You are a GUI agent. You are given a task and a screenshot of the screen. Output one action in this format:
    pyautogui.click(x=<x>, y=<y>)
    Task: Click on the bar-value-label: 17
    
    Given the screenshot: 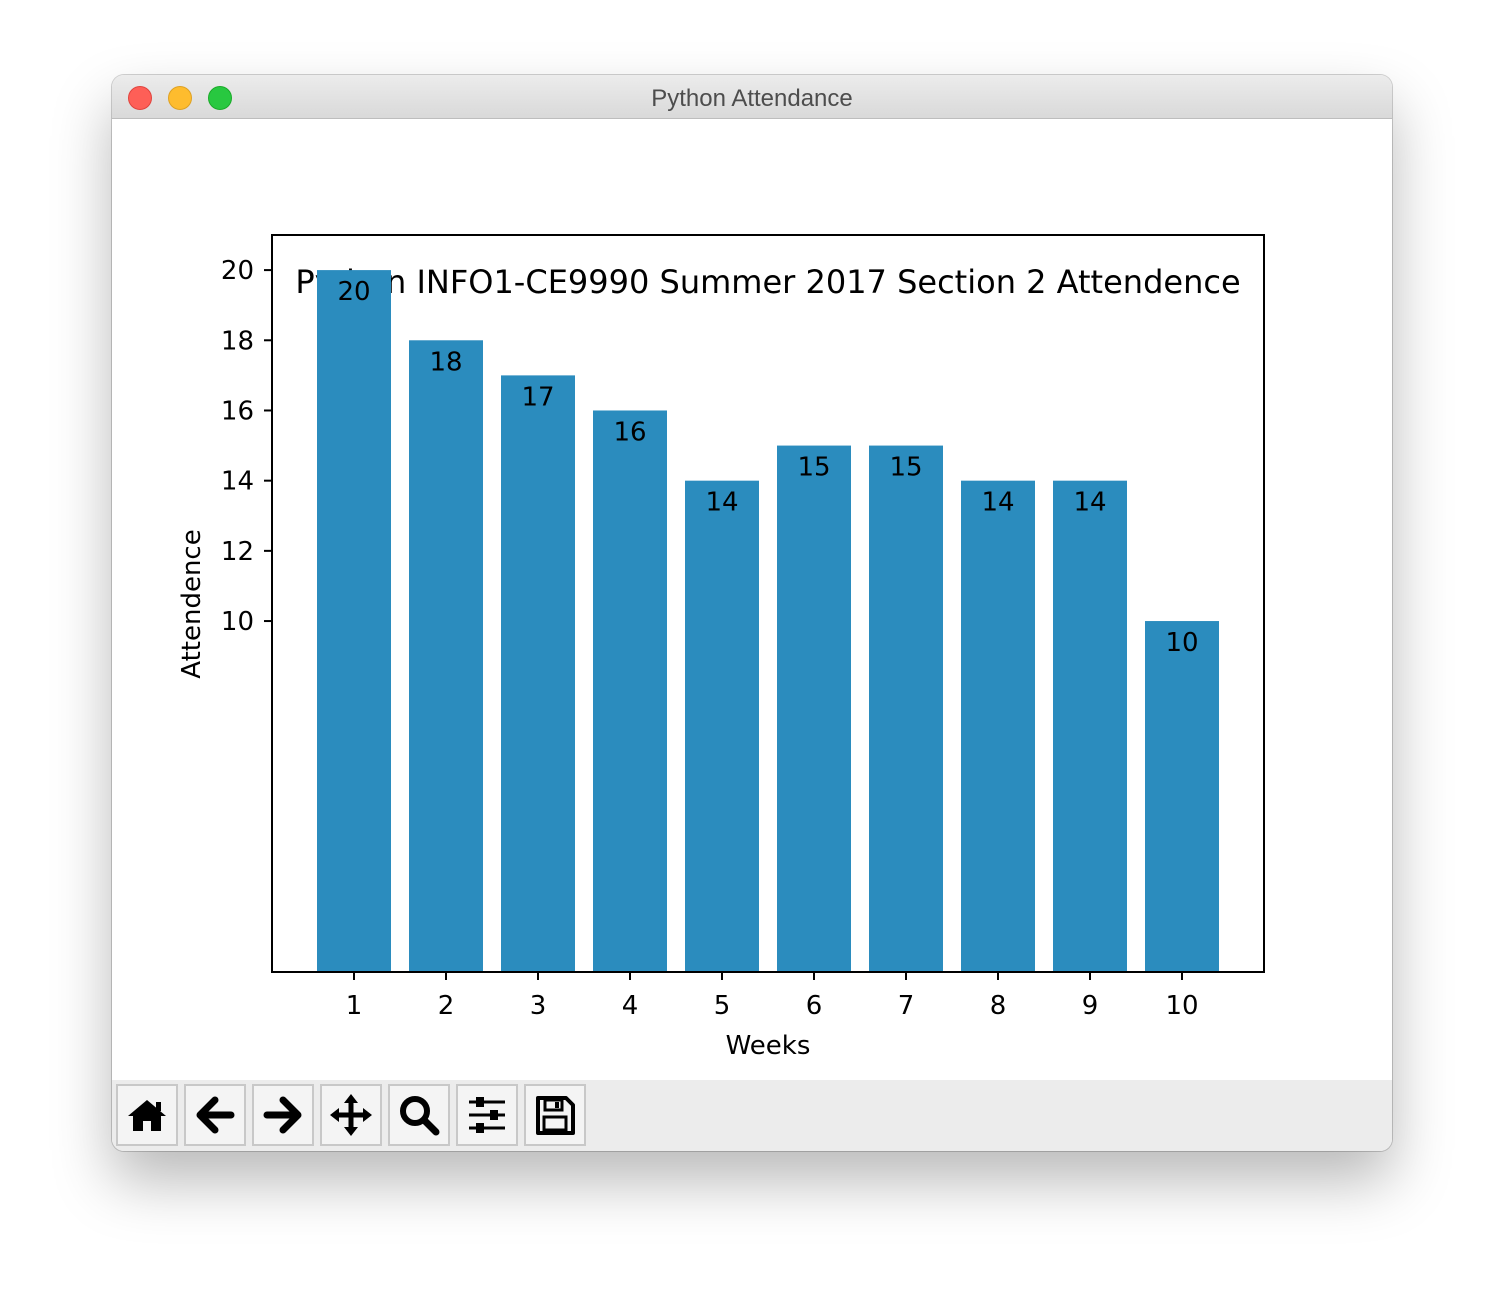 What is the action you would take?
    pyautogui.click(x=537, y=397)
    